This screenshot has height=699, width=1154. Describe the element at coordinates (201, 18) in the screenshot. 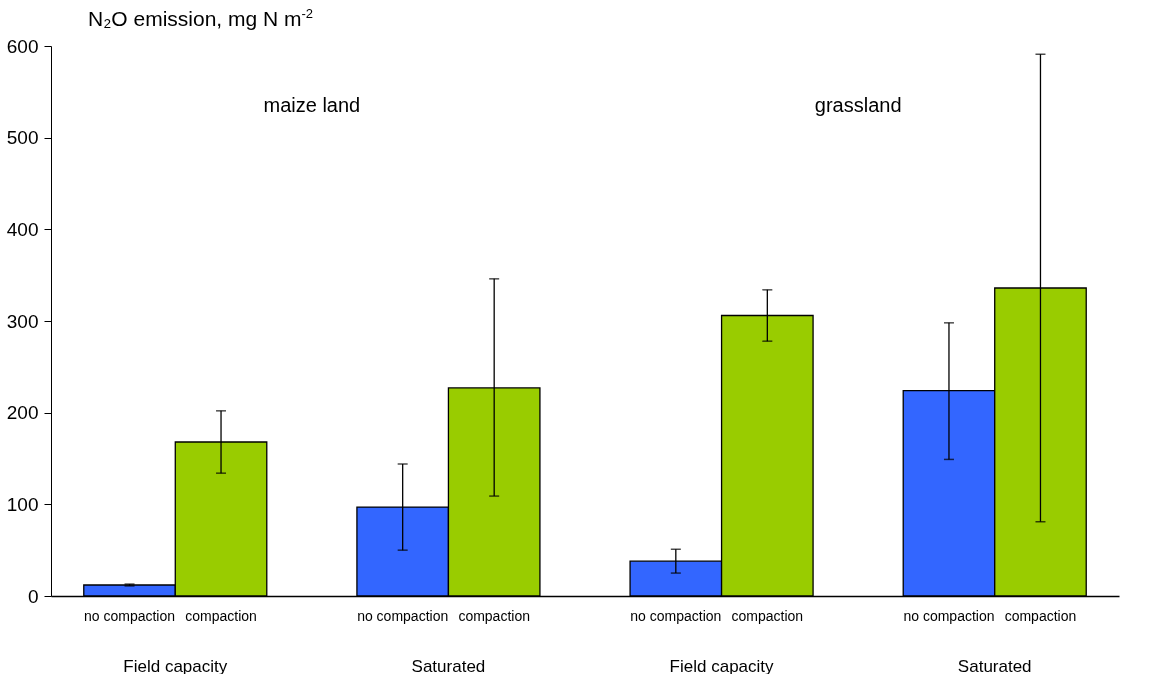

I see `y-axis-title: N₂O emission, mg N m$^{-2}$` at that location.